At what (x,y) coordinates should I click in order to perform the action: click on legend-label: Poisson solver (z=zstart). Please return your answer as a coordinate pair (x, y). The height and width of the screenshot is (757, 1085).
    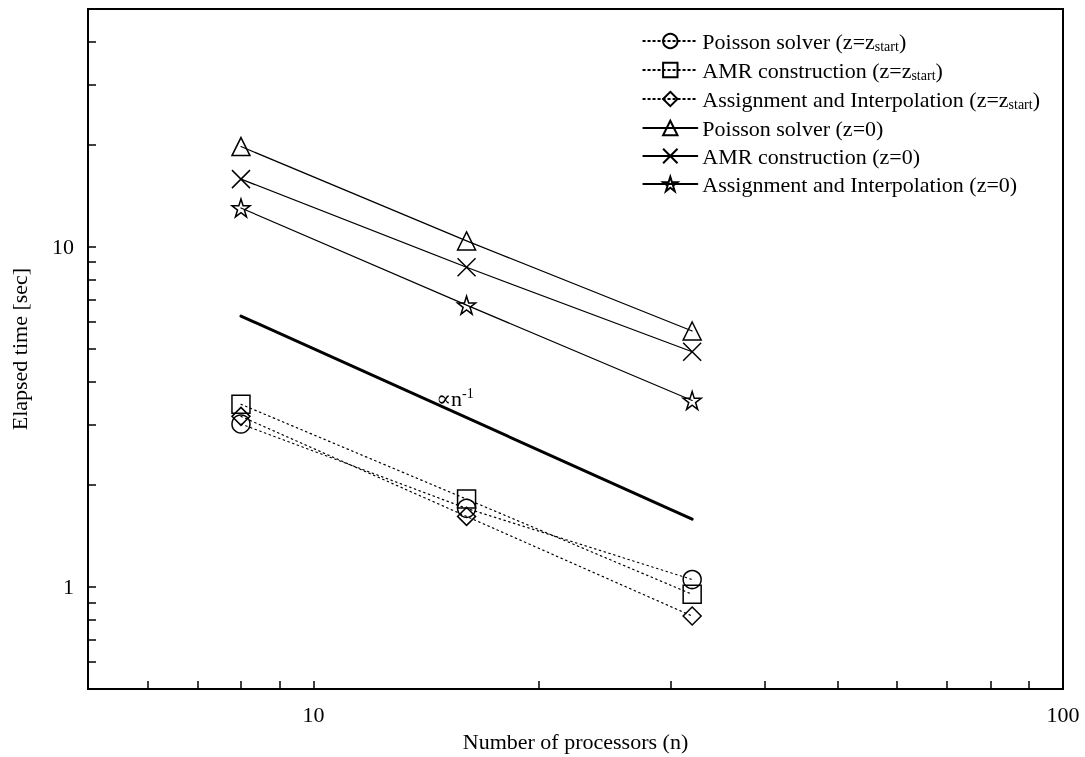
    Looking at the image, I should click on (804, 41).